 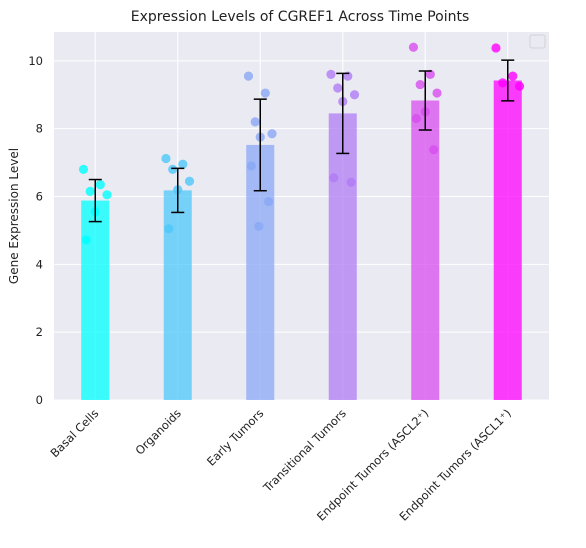 What do you see at coordinates (39, 400) in the screenshot?
I see `y-tick-label: 0` at bounding box center [39, 400].